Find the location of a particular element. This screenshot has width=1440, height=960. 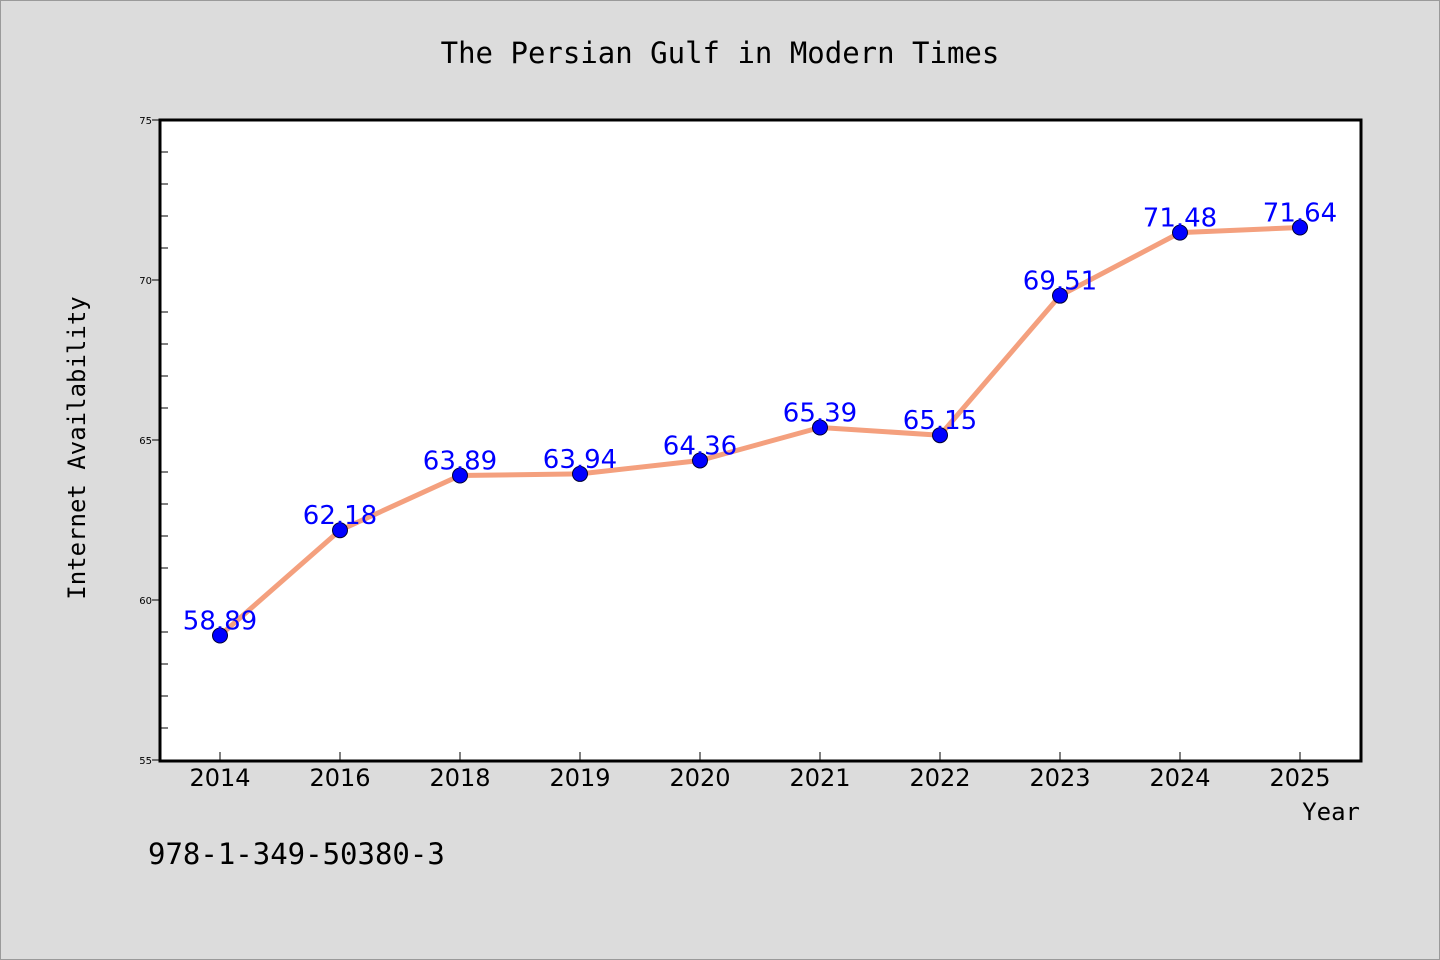

isbn-label: 978-1-349-50380-3 is located at coordinates (296, 854).